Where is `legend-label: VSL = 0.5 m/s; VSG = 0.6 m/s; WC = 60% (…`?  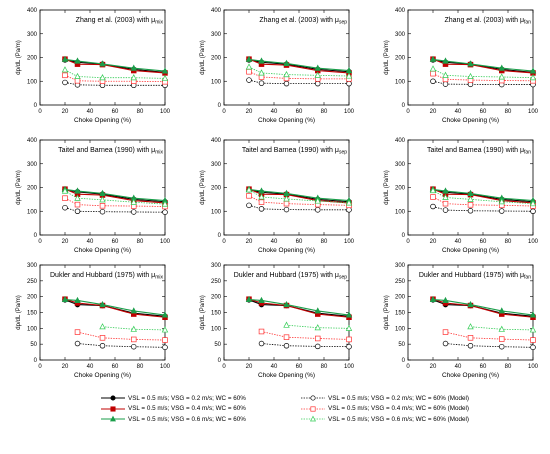 legend-label: VSL = 0.5 m/s; VSG = 0.6 m/s; WC = 60% (… is located at coordinates (398, 419).